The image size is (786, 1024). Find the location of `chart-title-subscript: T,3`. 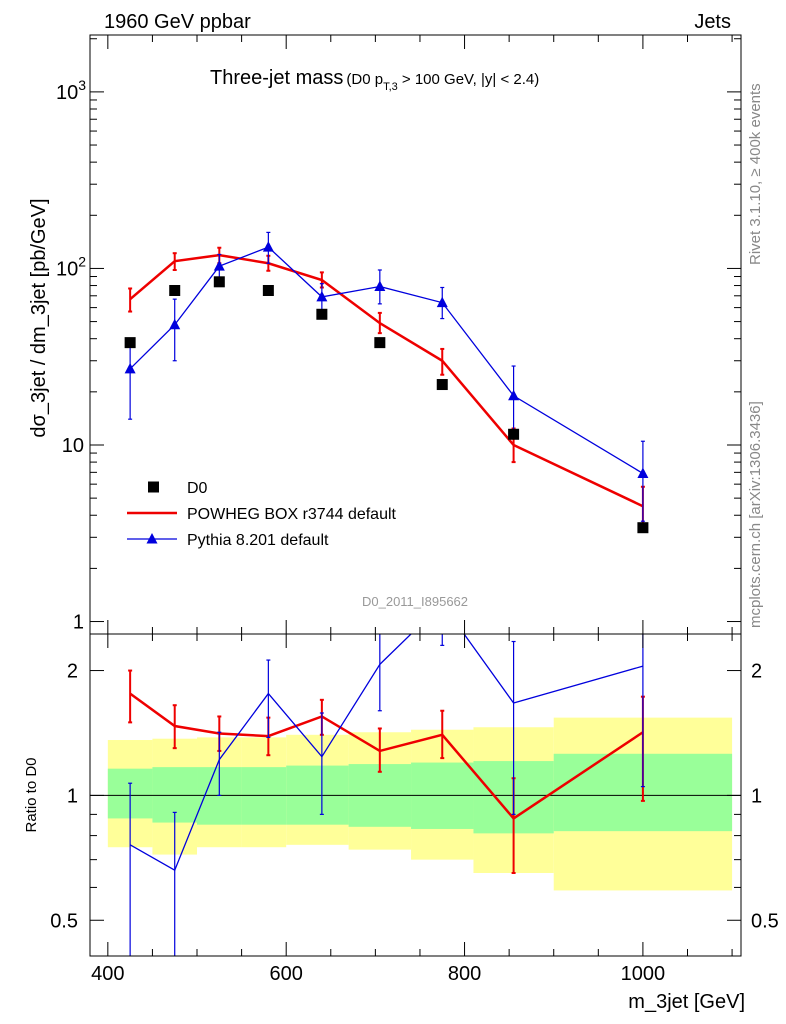

chart-title-subscript: T,3 is located at coordinates (390, 87).